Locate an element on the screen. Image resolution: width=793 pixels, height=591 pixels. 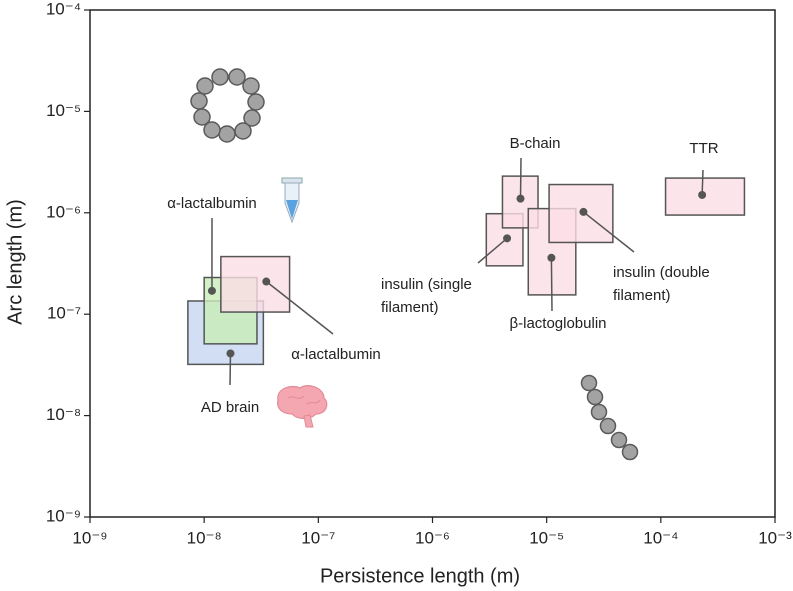
y-tick-label: 10⁻⁷ is located at coordinates (64, 313).